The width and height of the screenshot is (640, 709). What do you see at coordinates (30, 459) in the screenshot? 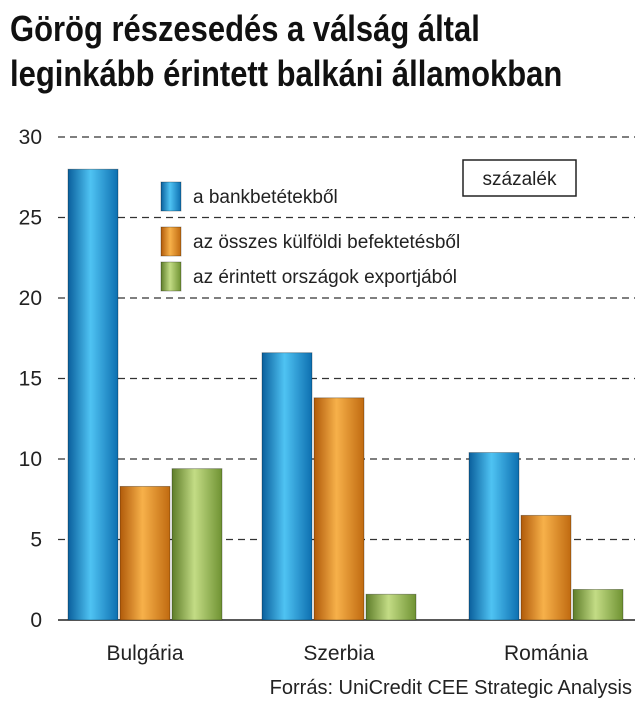
I see `y-tick-label: 10` at bounding box center [30, 459].